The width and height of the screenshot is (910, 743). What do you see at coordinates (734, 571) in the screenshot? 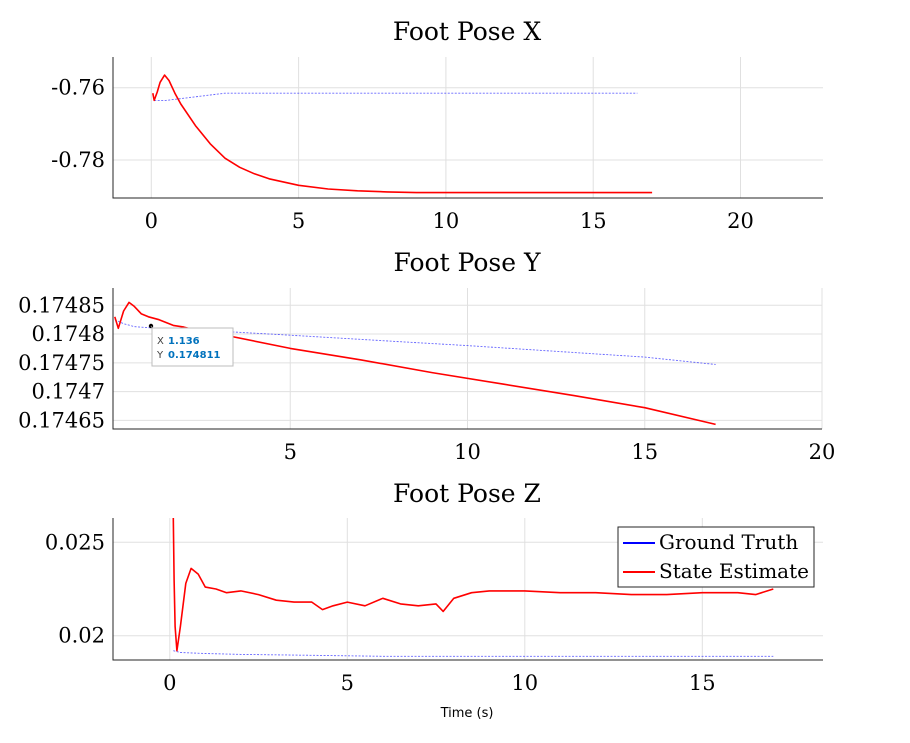
I see `legend-label-state-estimate: State Estimate` at bounding box center [734, 571].